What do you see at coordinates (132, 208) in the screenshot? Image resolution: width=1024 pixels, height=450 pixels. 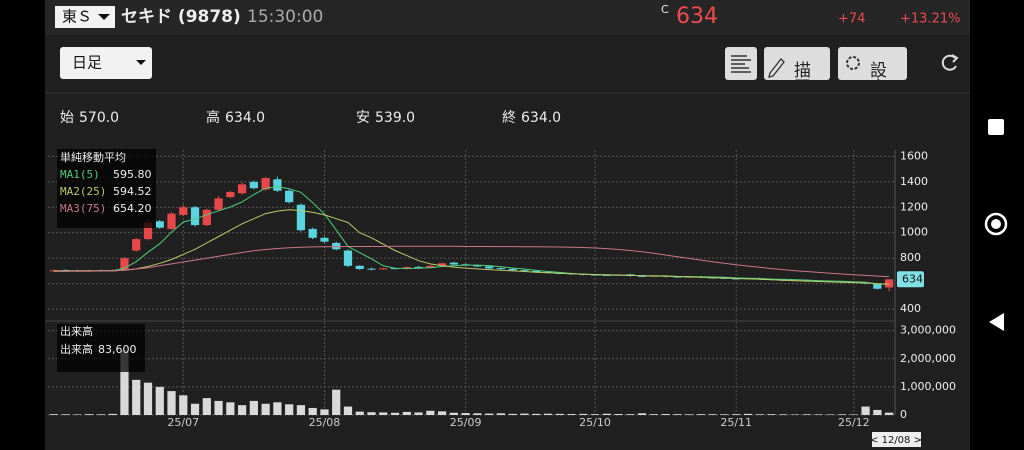 I see `legend-value: 654.20` at bounding box center [132, 208].